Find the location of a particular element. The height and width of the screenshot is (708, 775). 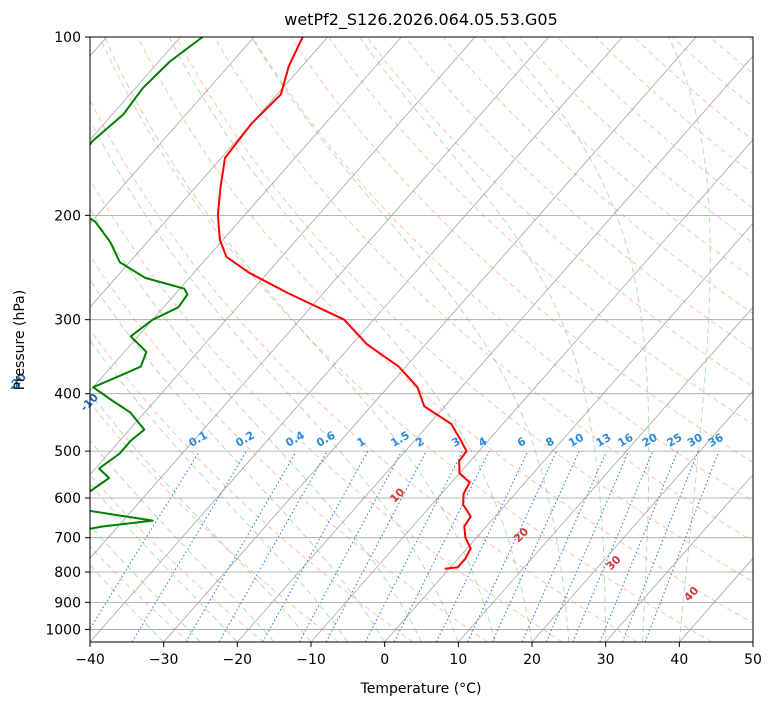

y-tick-label: 800 is located at coordinates (67, 573).